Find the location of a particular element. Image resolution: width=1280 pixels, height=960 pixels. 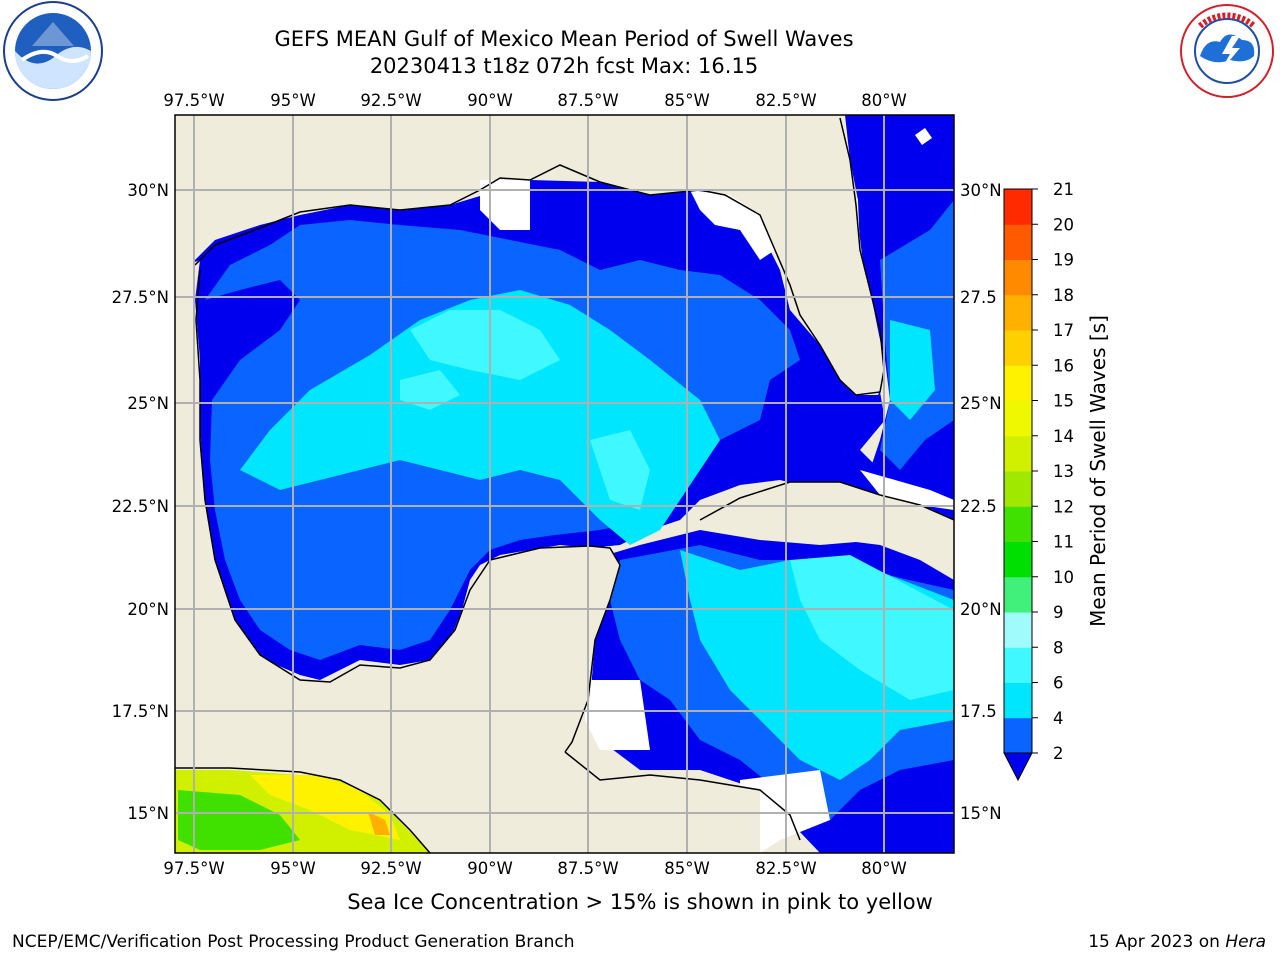

nws-logo is located at coordinates (1227, 51).